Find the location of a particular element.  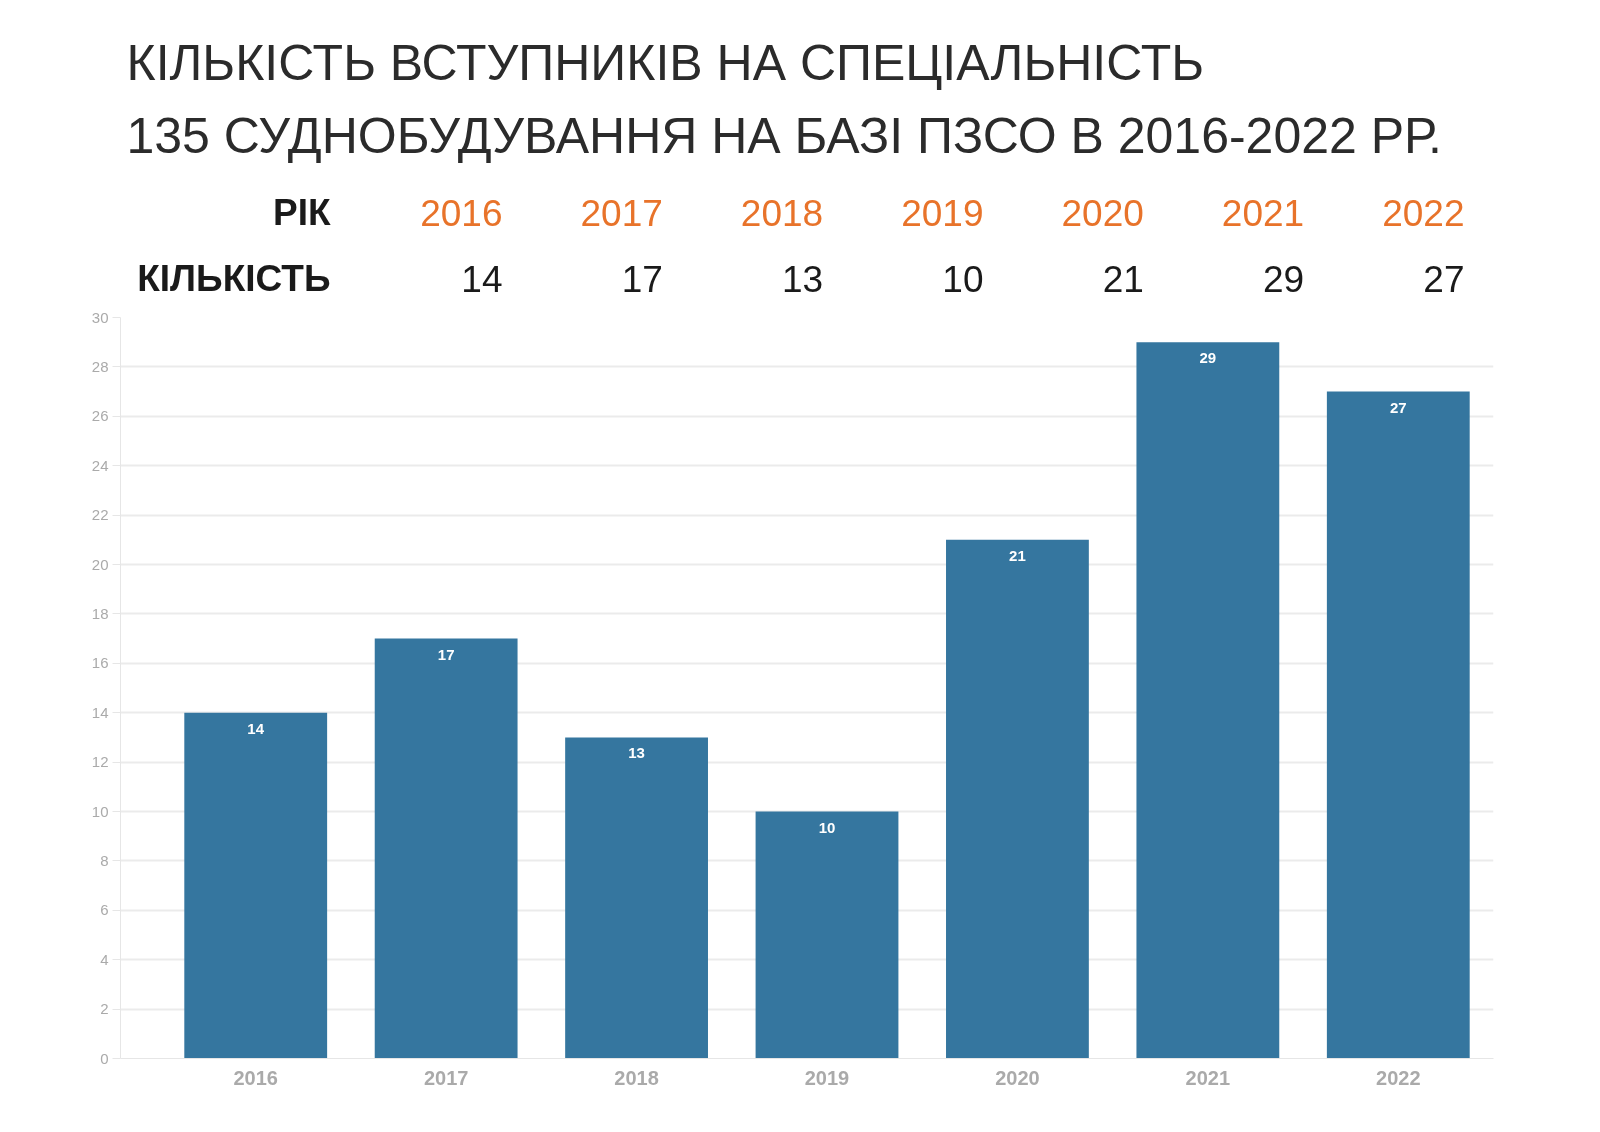

y-tick-label: КІЛЬКІСТЬ is located at coordinates (234, 278).